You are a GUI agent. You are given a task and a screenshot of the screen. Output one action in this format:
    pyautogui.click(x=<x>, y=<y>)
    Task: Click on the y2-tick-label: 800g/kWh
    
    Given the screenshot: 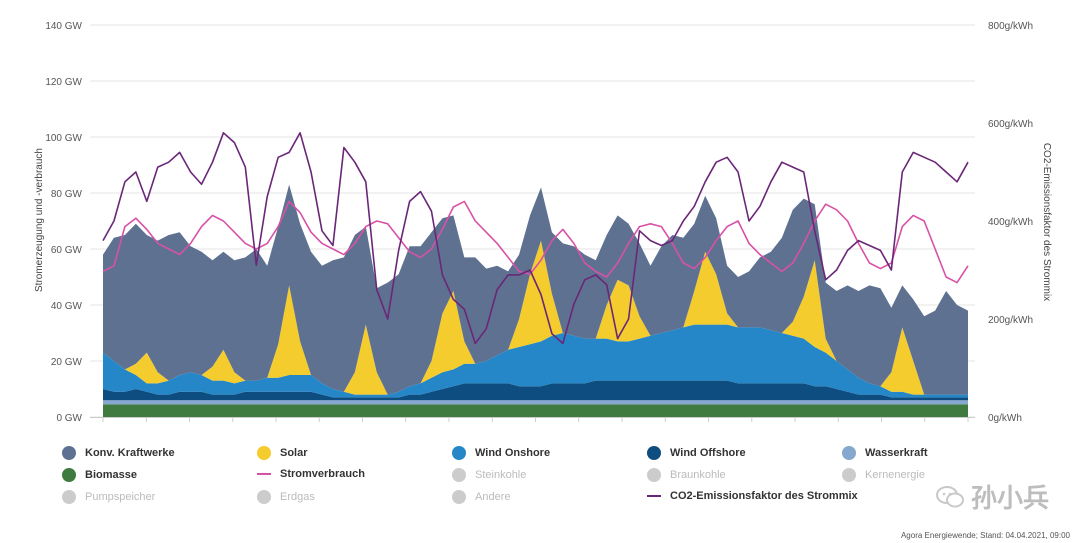 What is the action you would take?
    pyautogui.click(x=1010, y=26)
    